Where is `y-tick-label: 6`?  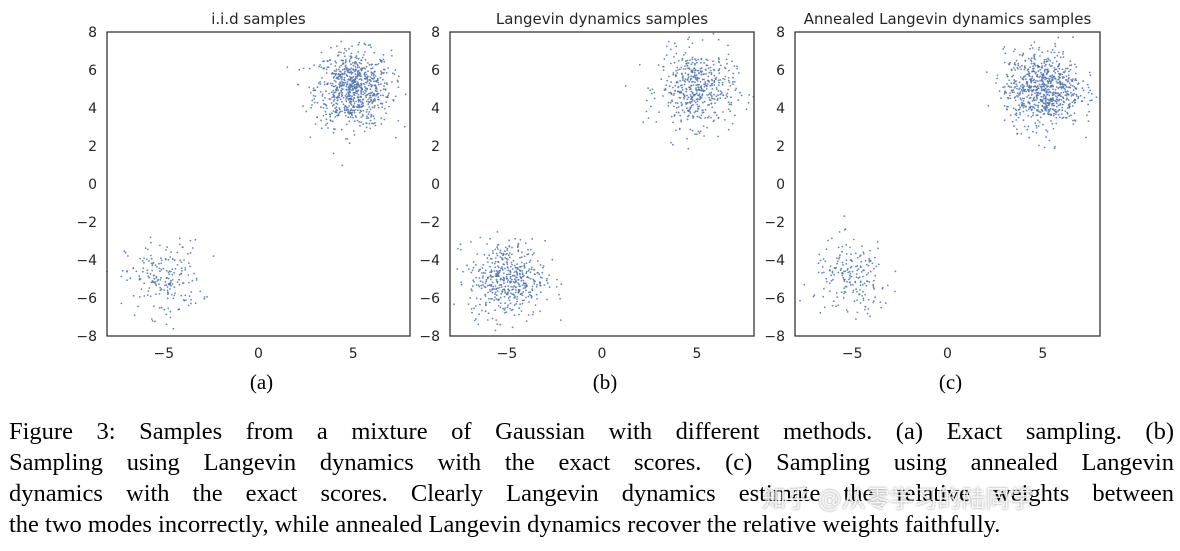
y-tick-label: 6 is located at coordinates (435, 71).